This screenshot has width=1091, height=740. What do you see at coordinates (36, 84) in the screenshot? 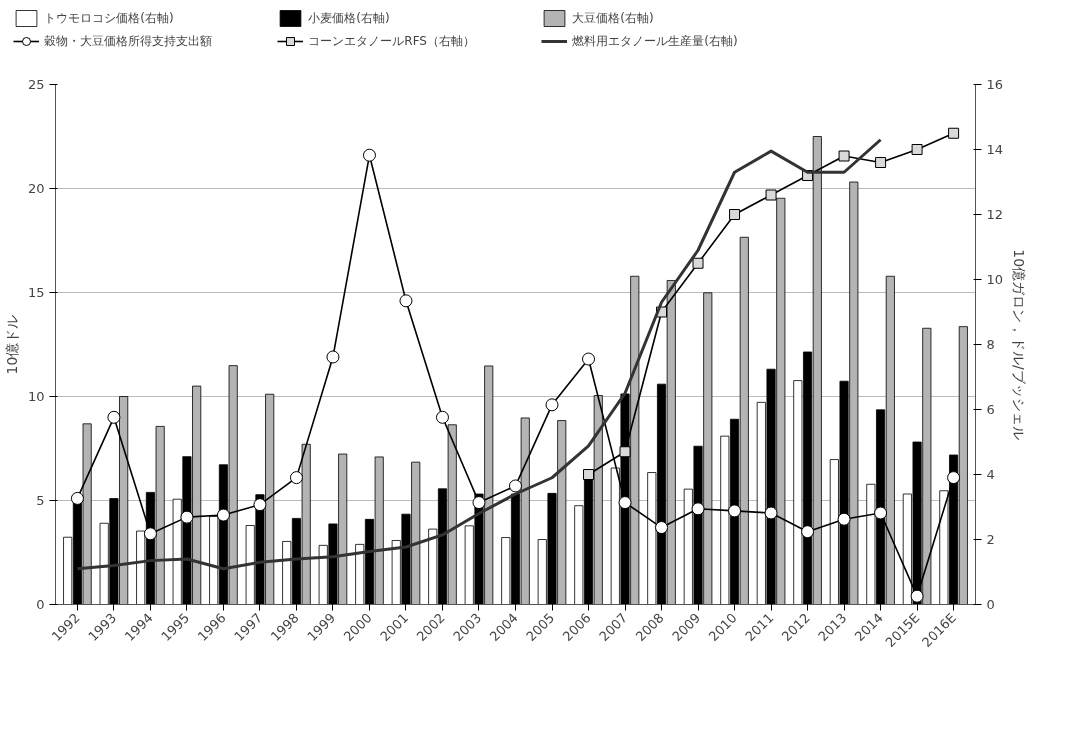
I see `y-tick-label: 25` at bounding box center [36, 84].